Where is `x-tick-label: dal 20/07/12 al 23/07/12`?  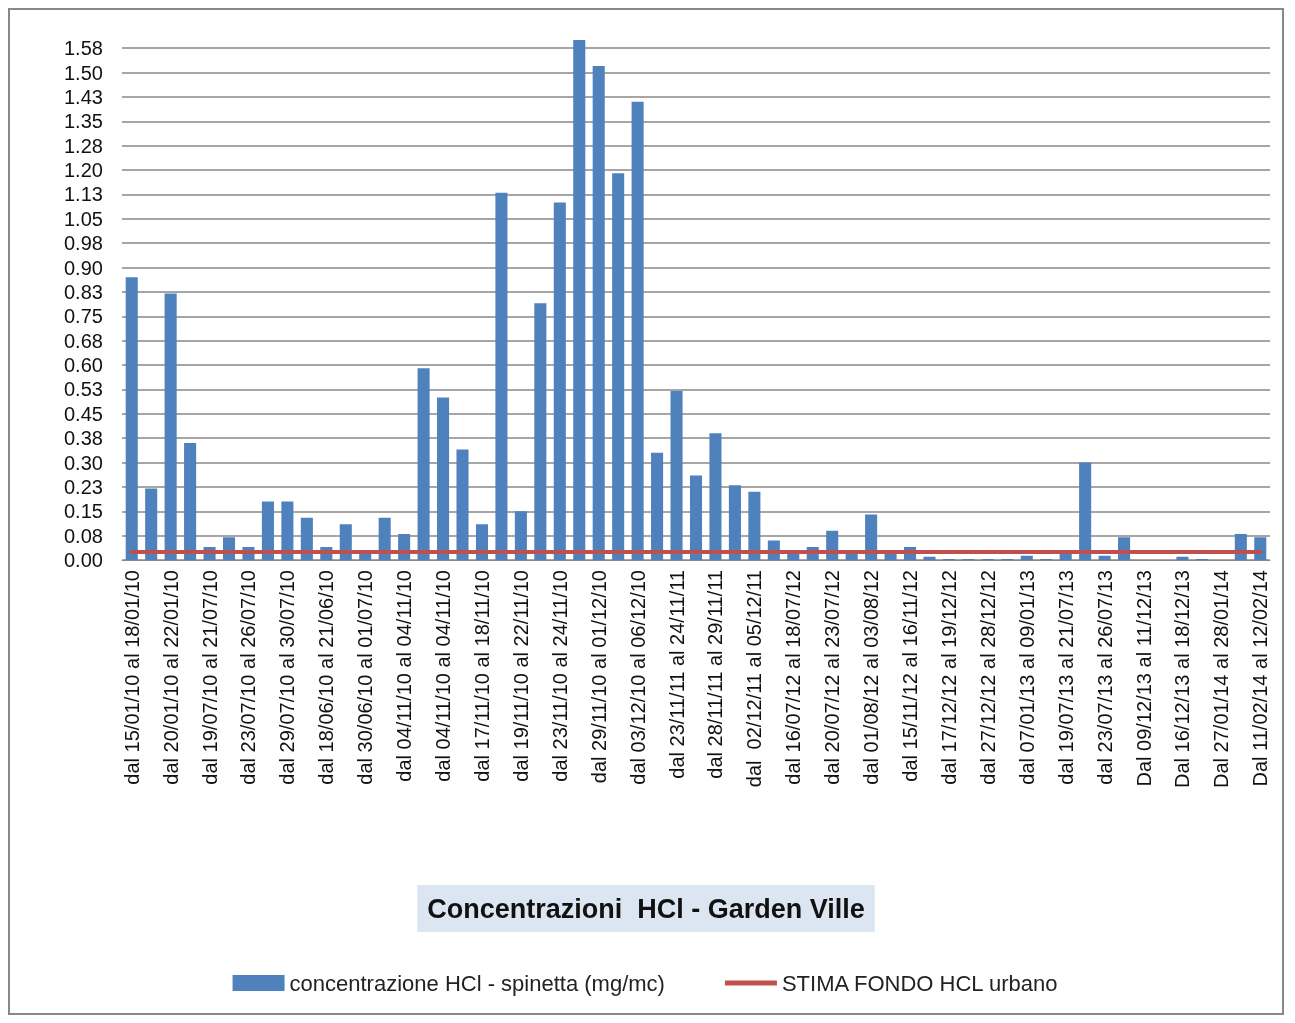 x-tick-label: dal 20/07/12 al 23/07/12 is located at coordinates (832, 677).